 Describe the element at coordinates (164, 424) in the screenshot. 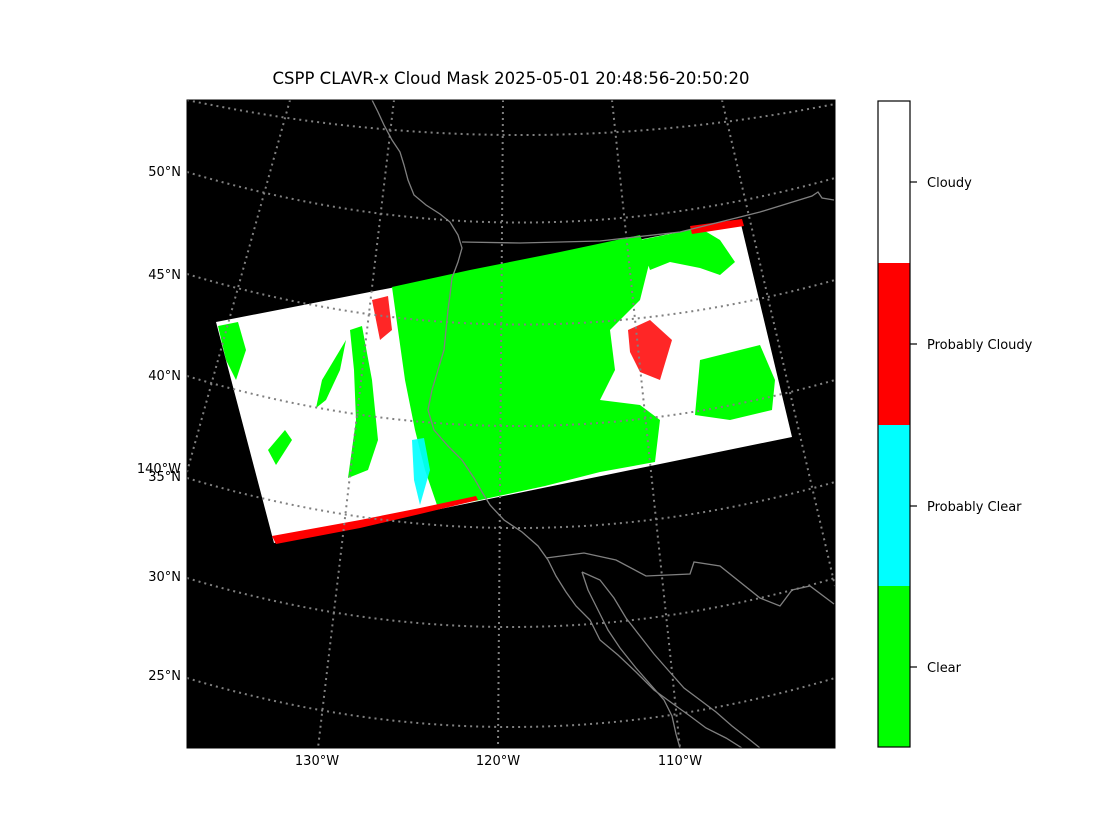

I see `latitude-labels: 50°N 45°N 40°N 35°N 30°N 25°N` at that location.